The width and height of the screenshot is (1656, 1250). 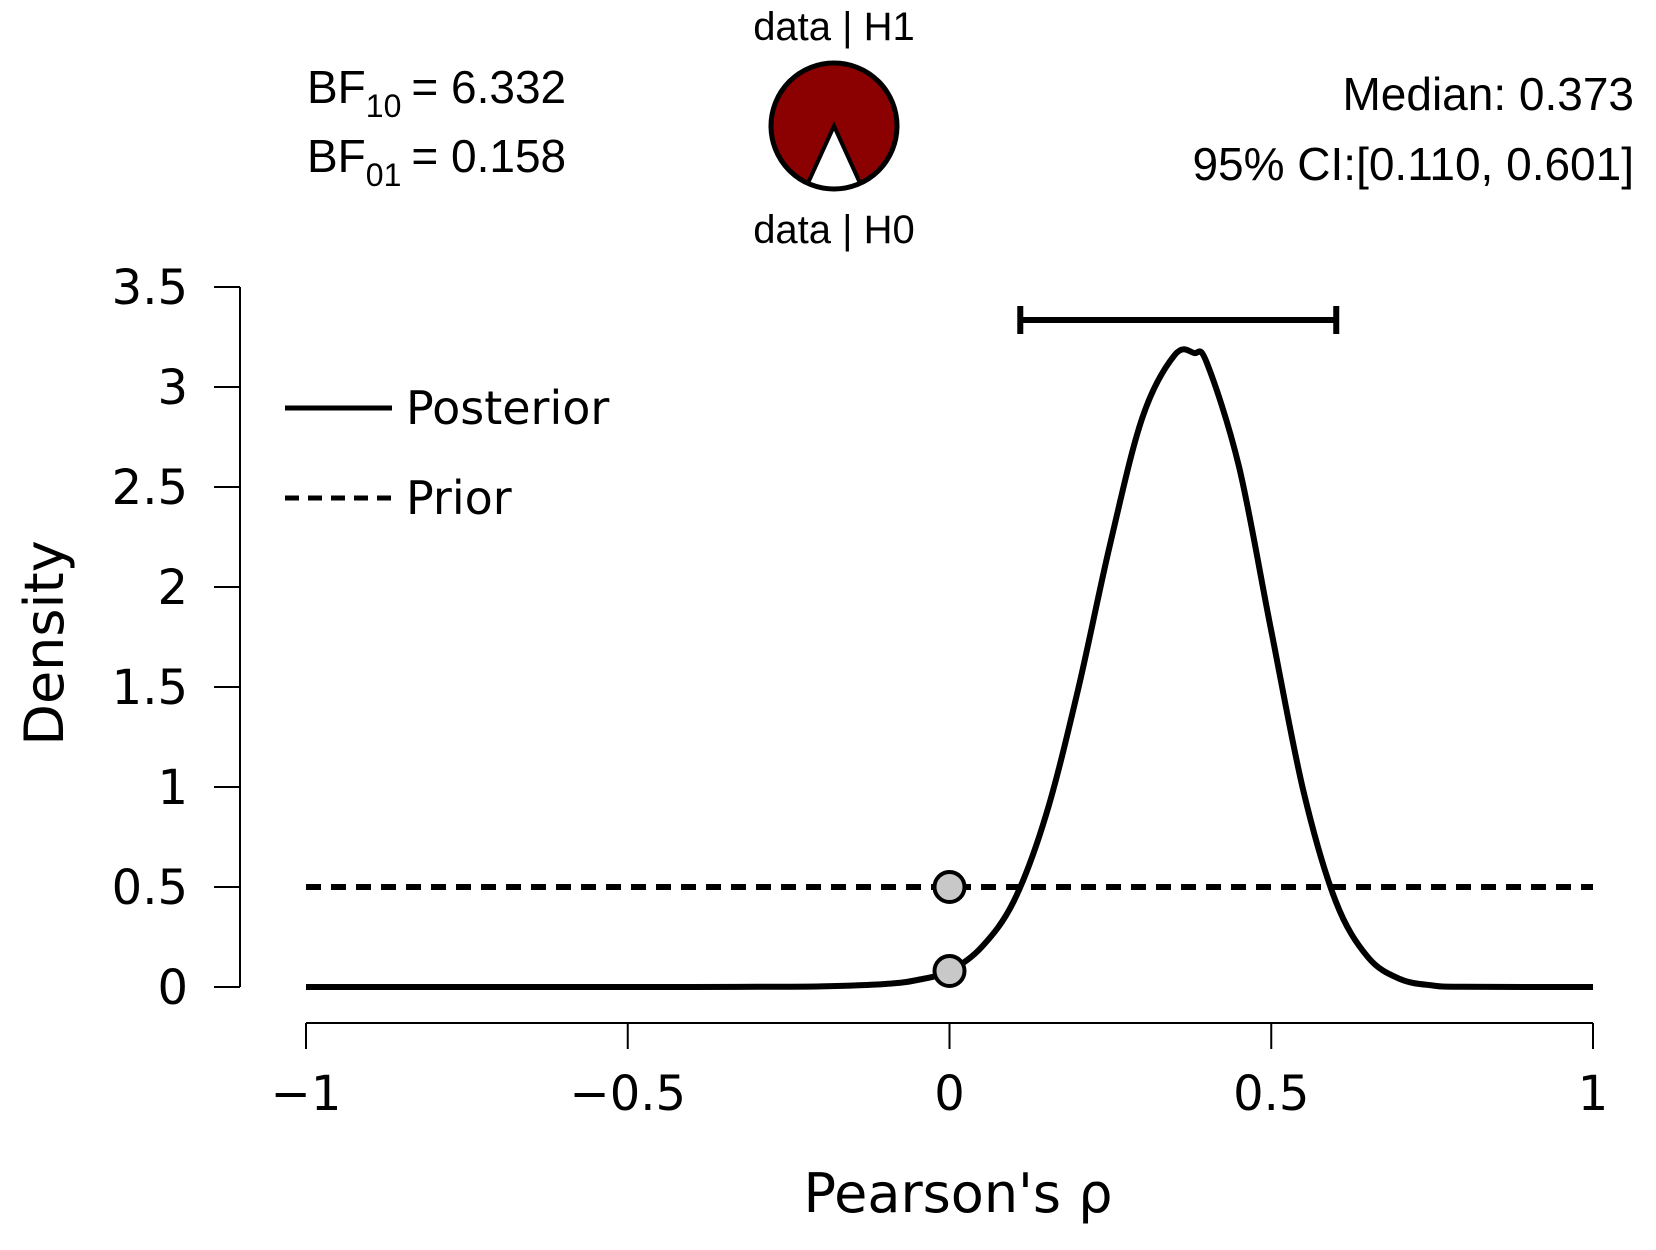 What do you see at coordinates (1593, 1094) in the screenshot?
I see `x-tick-label: 1` at bounding box center [1593, 1094].